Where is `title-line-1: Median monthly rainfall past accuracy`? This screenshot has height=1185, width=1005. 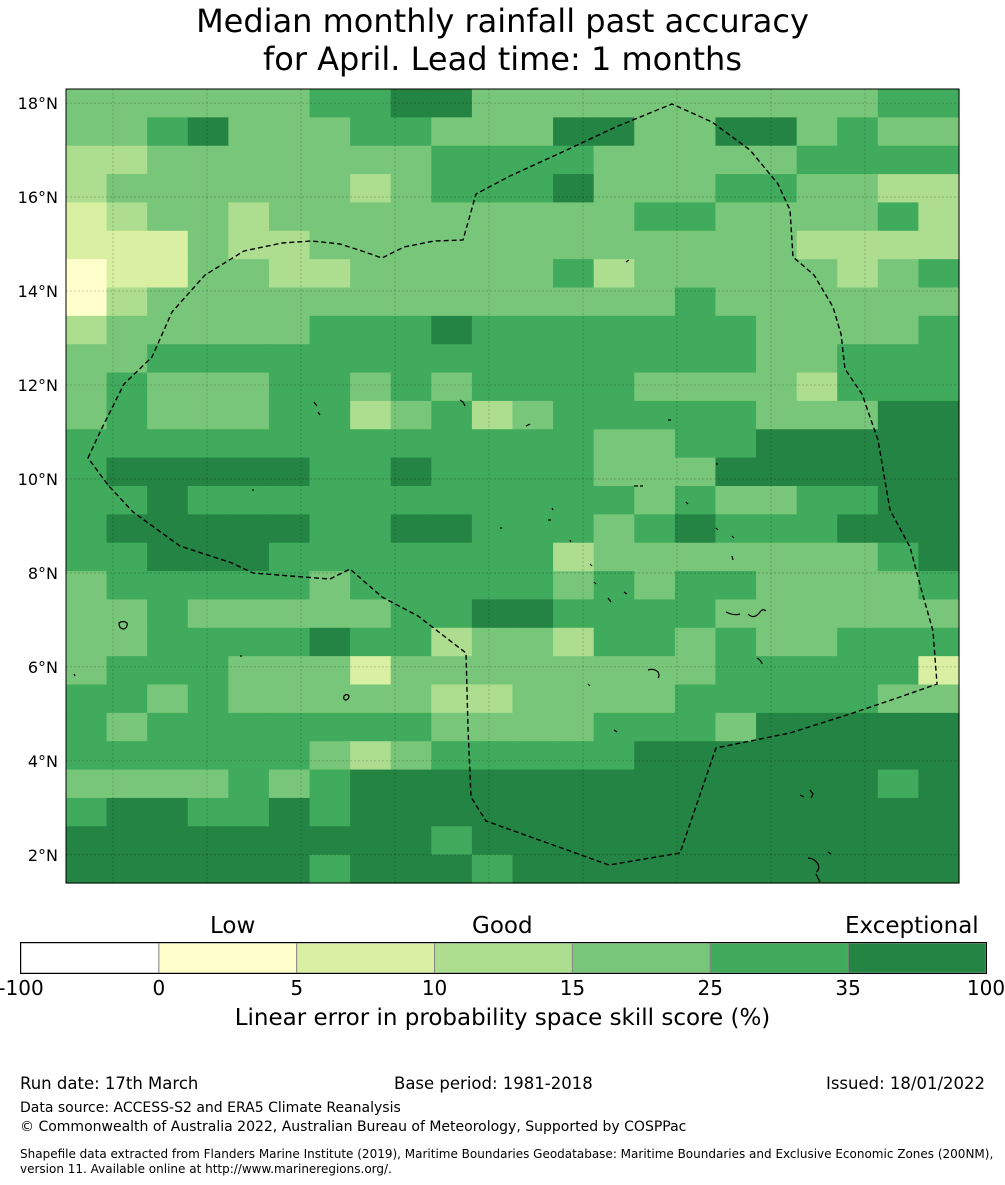
title-line-1: Median monthly rainfall past accuracy is located at coordinates (502, 21).